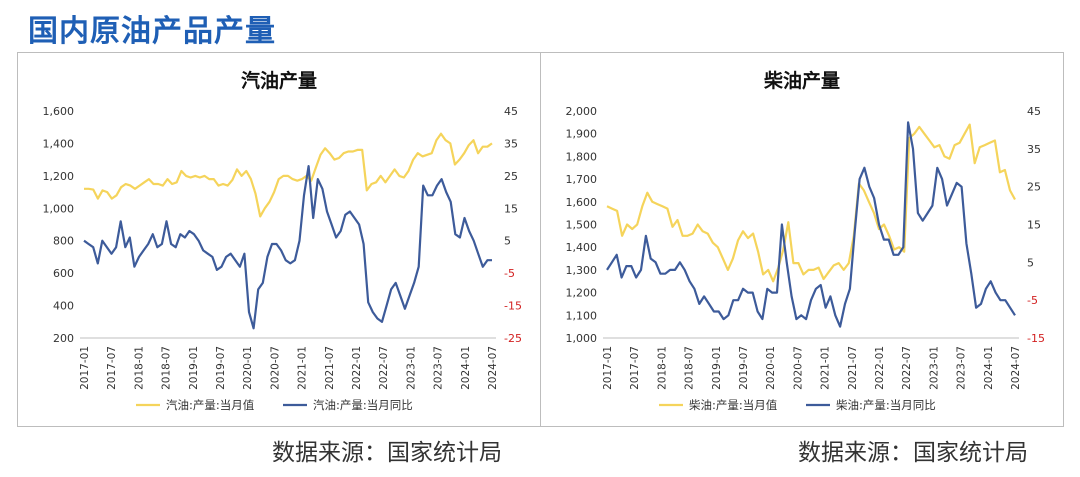 The width and height of the screenshot is (1080, 477). What do you see at coordinates (801, 80) in the screenshot?
I see `chart-title: 柴油产量` at bounding box center [801, 80].